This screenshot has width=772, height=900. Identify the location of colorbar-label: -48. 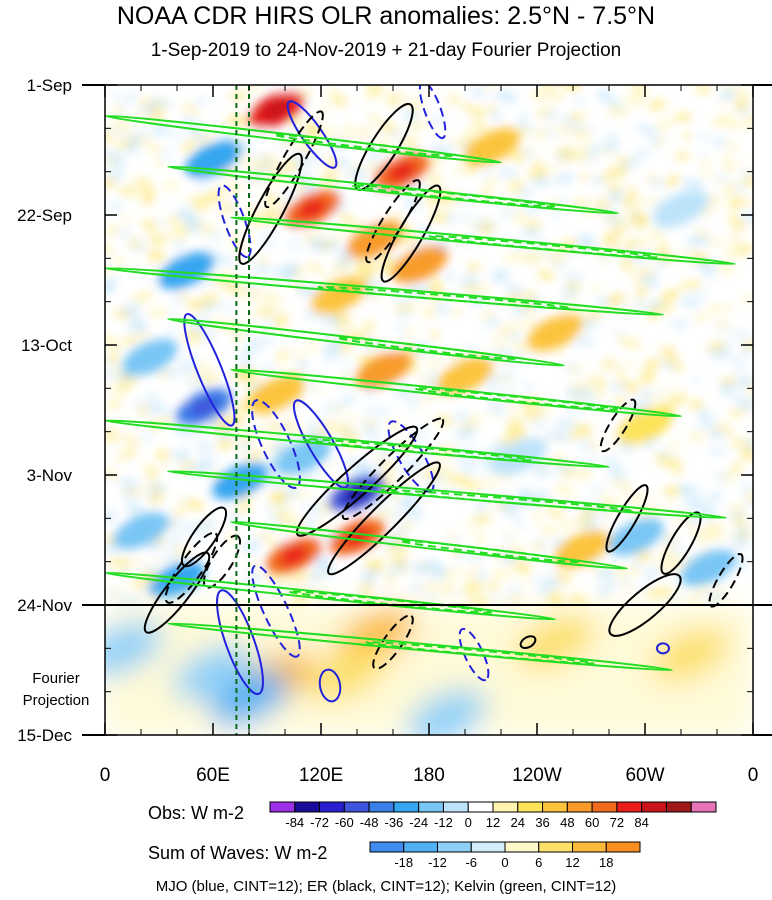
(369, 822).